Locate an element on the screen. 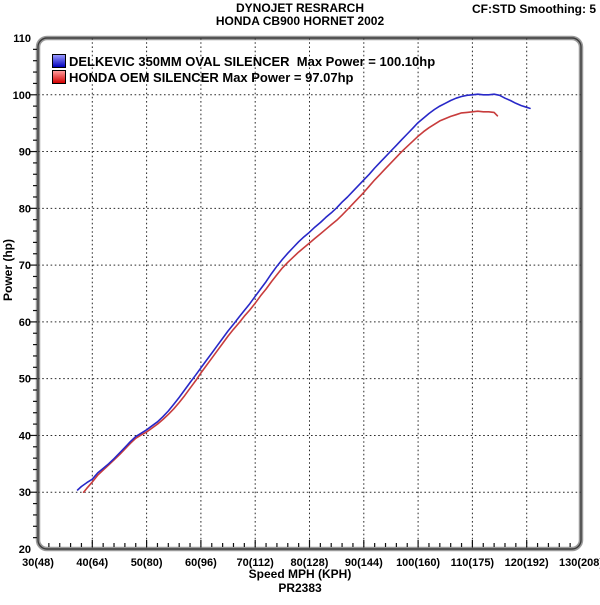 The width and height of the screenshot is (600, 605). svg-text: 40(64) is located at coordinates (92, 563).